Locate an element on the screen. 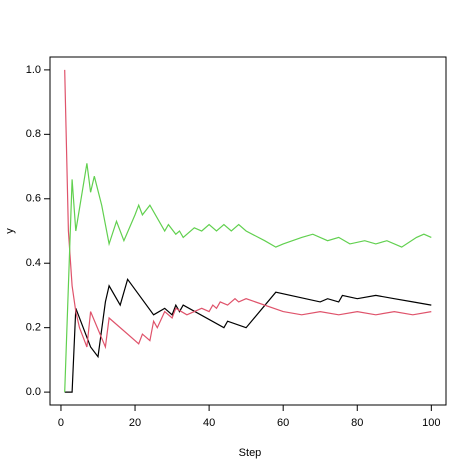 This screenshot has height=474, width=474. x-tick-label: 60 is located at coordinates (283, 423).